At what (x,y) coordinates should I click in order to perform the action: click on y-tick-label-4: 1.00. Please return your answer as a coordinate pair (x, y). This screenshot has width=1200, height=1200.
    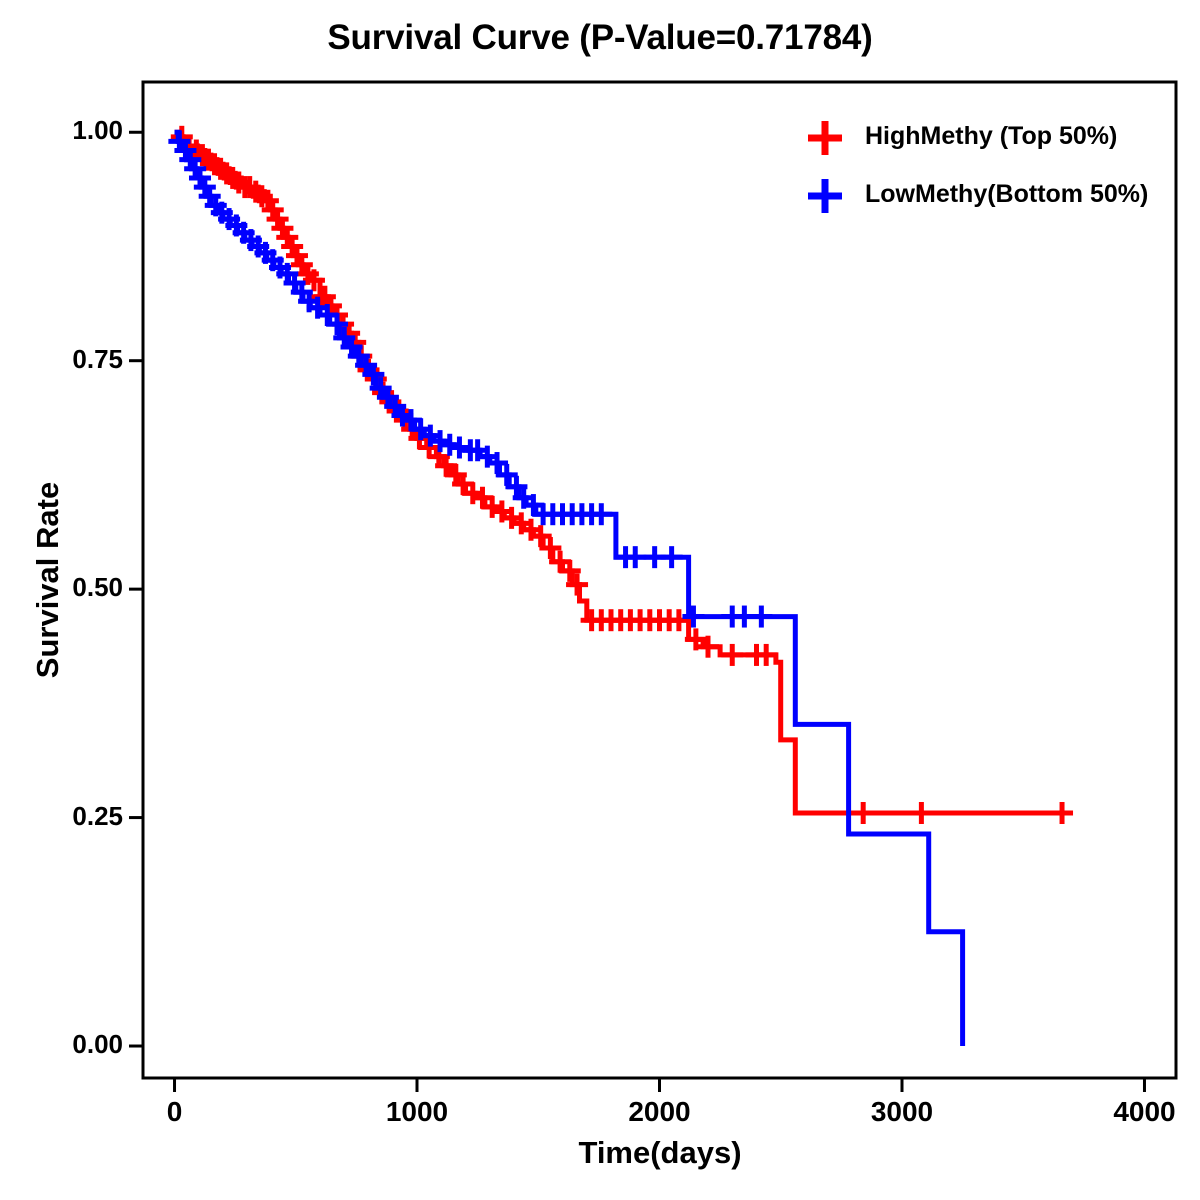
    Looking at the image, I should click on (97, 130).